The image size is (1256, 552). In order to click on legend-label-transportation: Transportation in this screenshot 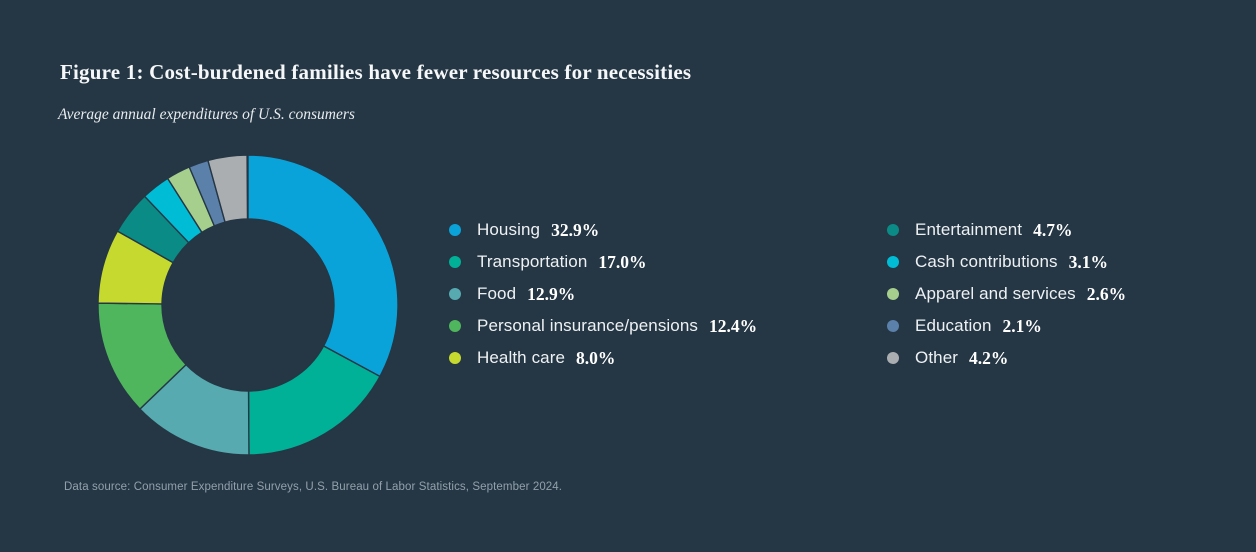, I will do `click(532, 261)`.